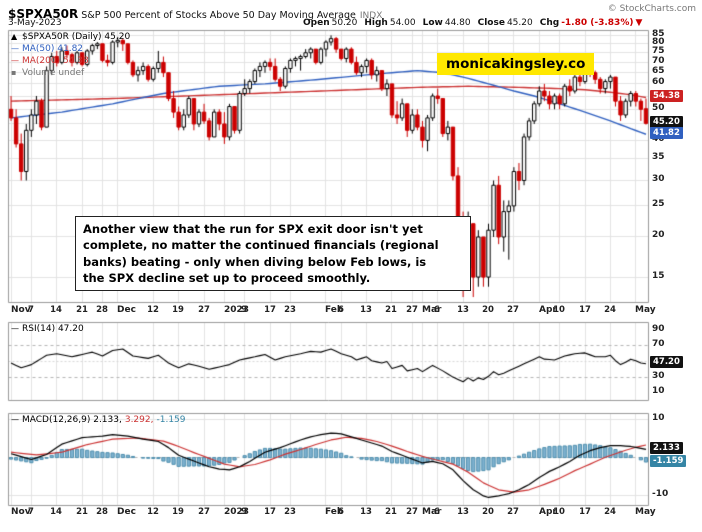 The width and height of the screenshot is (702, 532). Describe the element at coordinates (56, 310) in the screenshot. I see `x-axis-label: 14` at that location.